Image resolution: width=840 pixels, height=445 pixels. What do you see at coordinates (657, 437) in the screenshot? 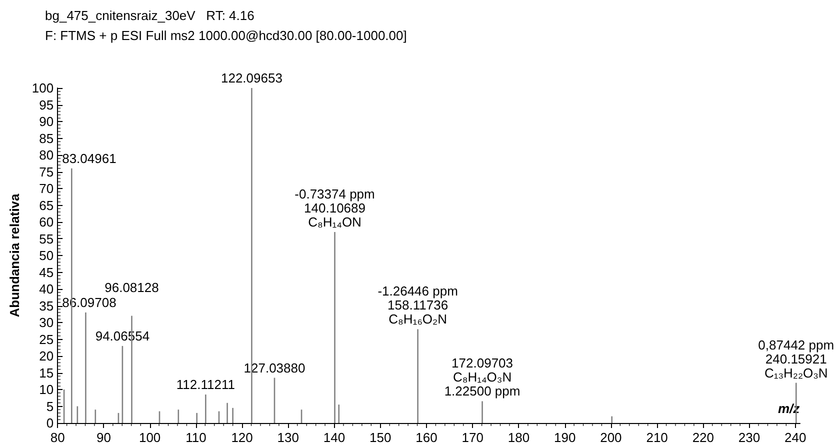
I see `x-tick-label: 210` at bounding box center [657, 437].